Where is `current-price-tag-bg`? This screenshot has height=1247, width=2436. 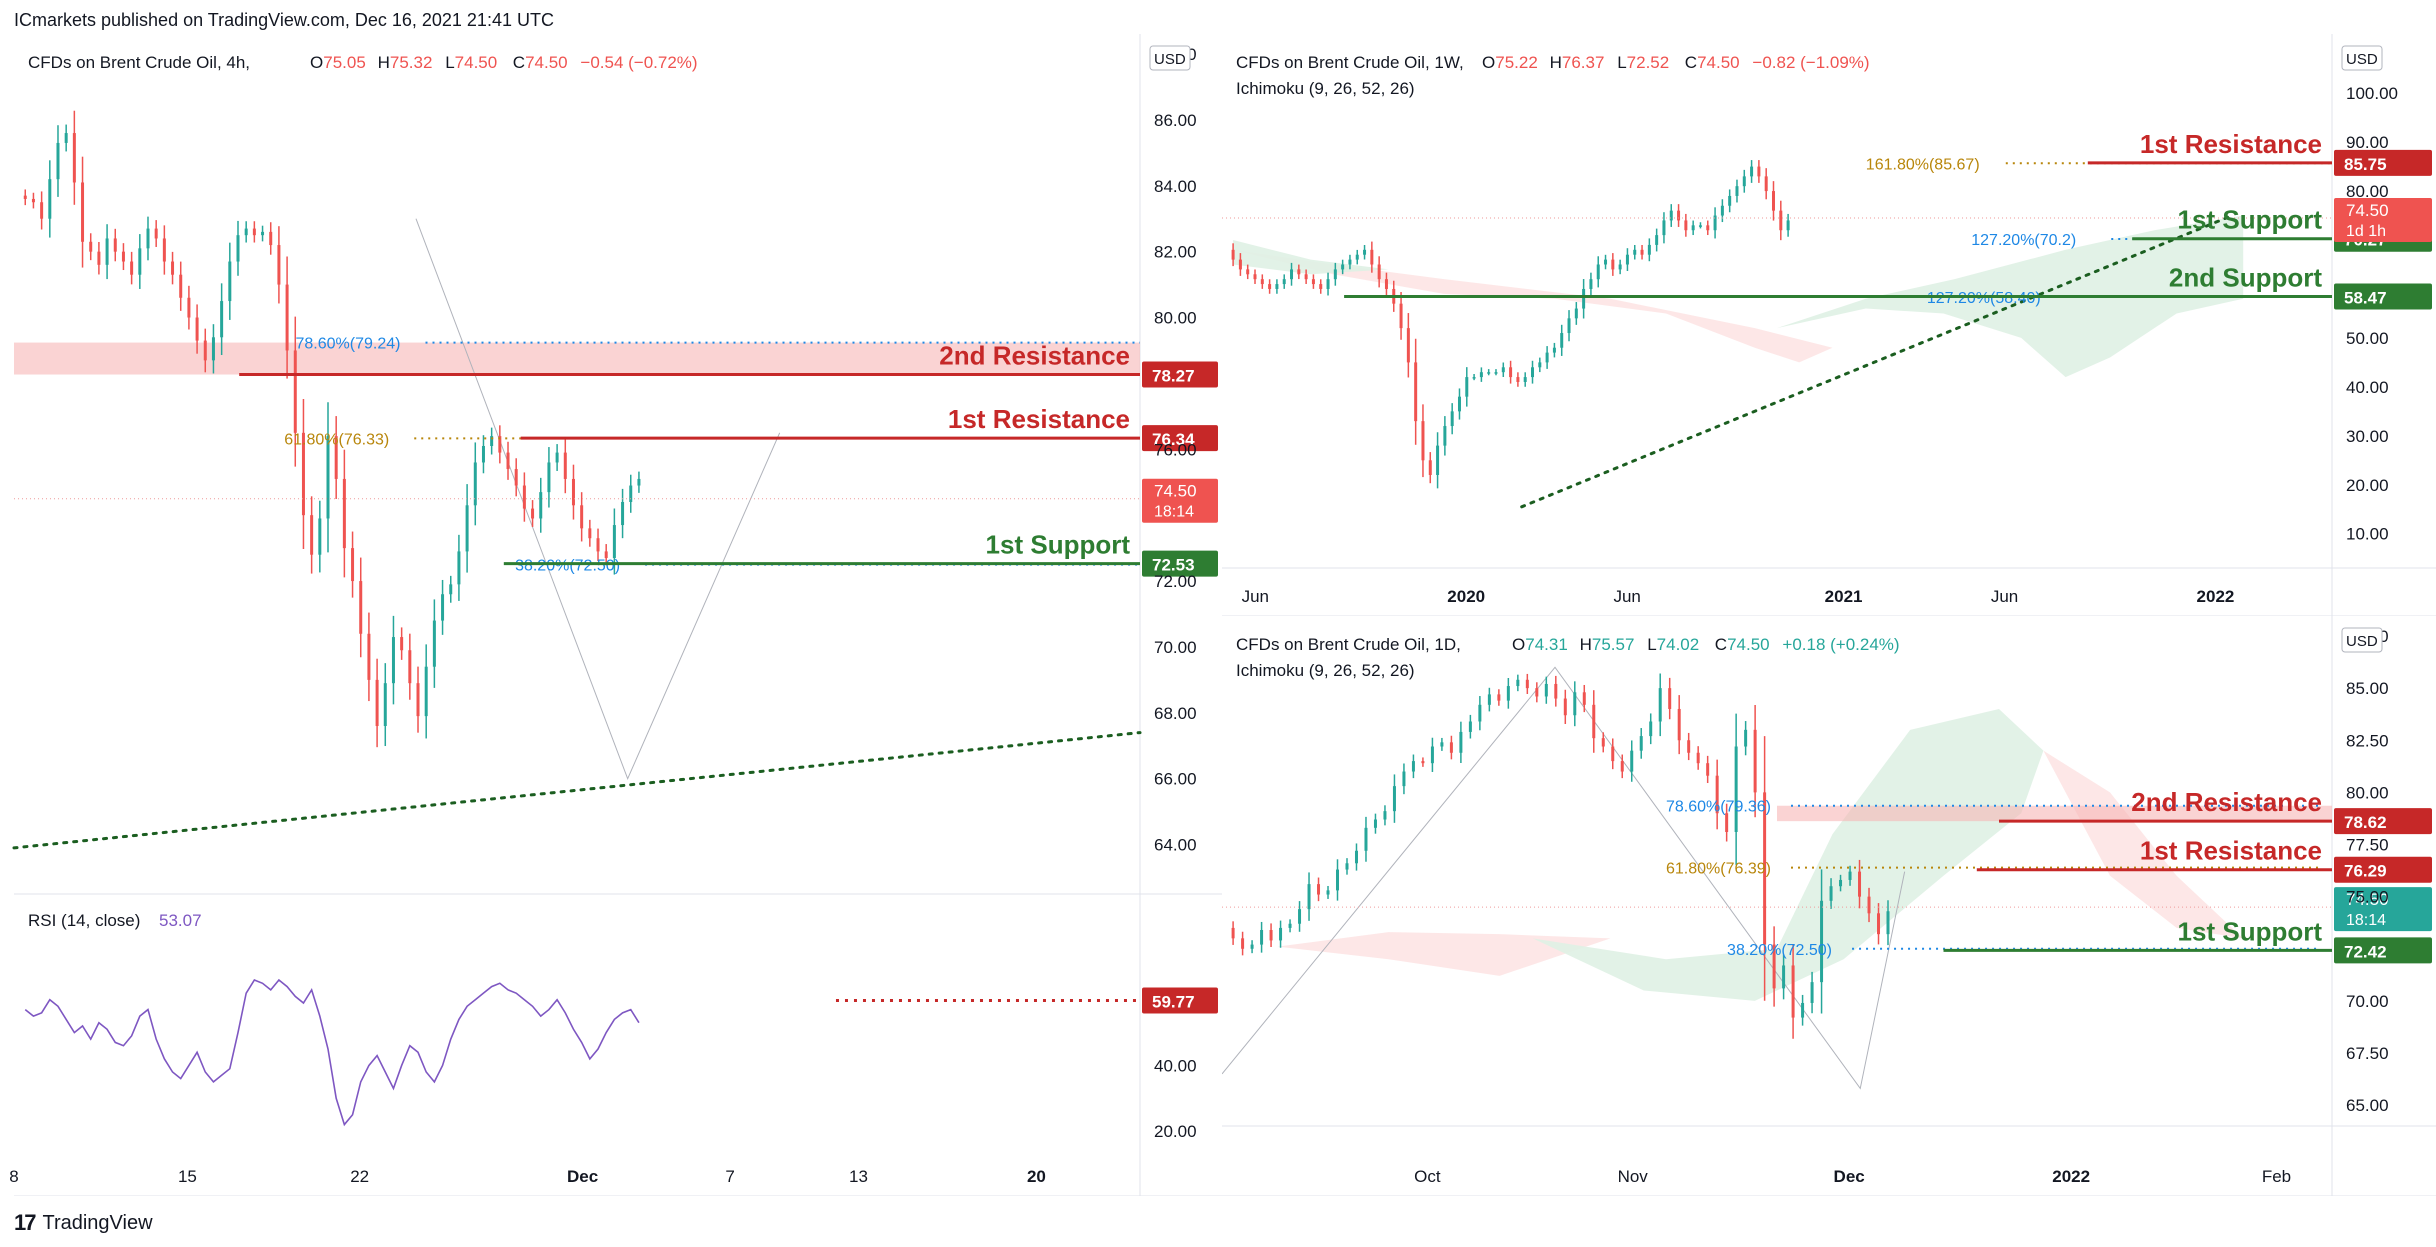
current-price-tag-bg is located at coordinates (2383, 909).